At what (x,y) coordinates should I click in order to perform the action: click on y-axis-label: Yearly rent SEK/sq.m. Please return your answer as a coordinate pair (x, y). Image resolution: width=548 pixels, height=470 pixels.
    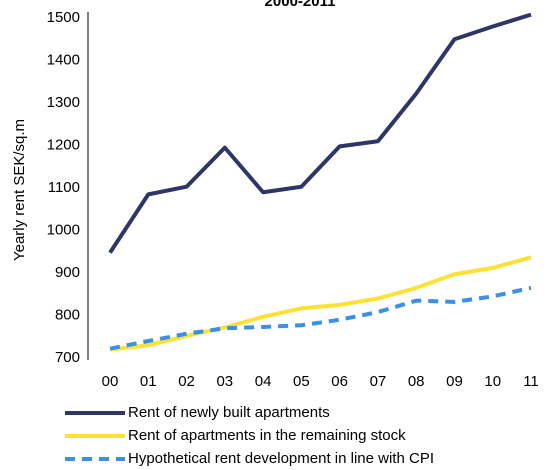
    Looking at the image, I should click on (19, 190).